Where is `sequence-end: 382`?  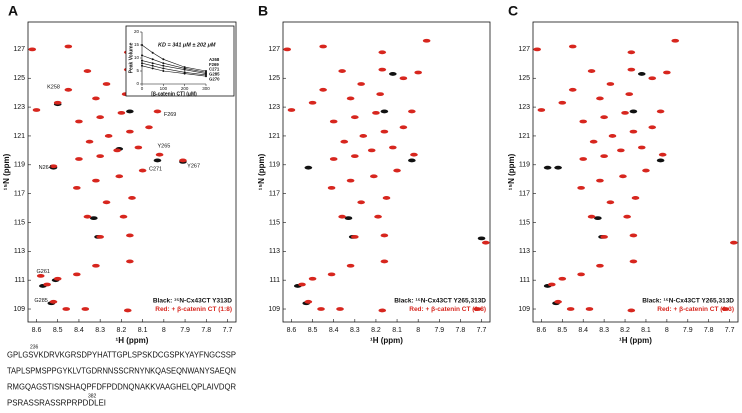 sequence-end: 382 is located at coordinates (92, 396).